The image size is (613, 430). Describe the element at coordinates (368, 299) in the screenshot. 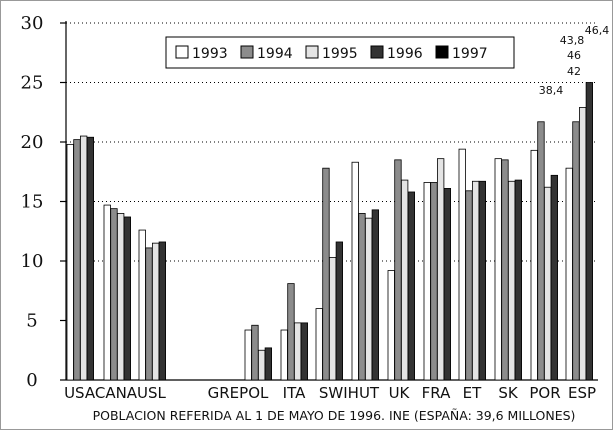

I see `bar-hut-1995` at that location.